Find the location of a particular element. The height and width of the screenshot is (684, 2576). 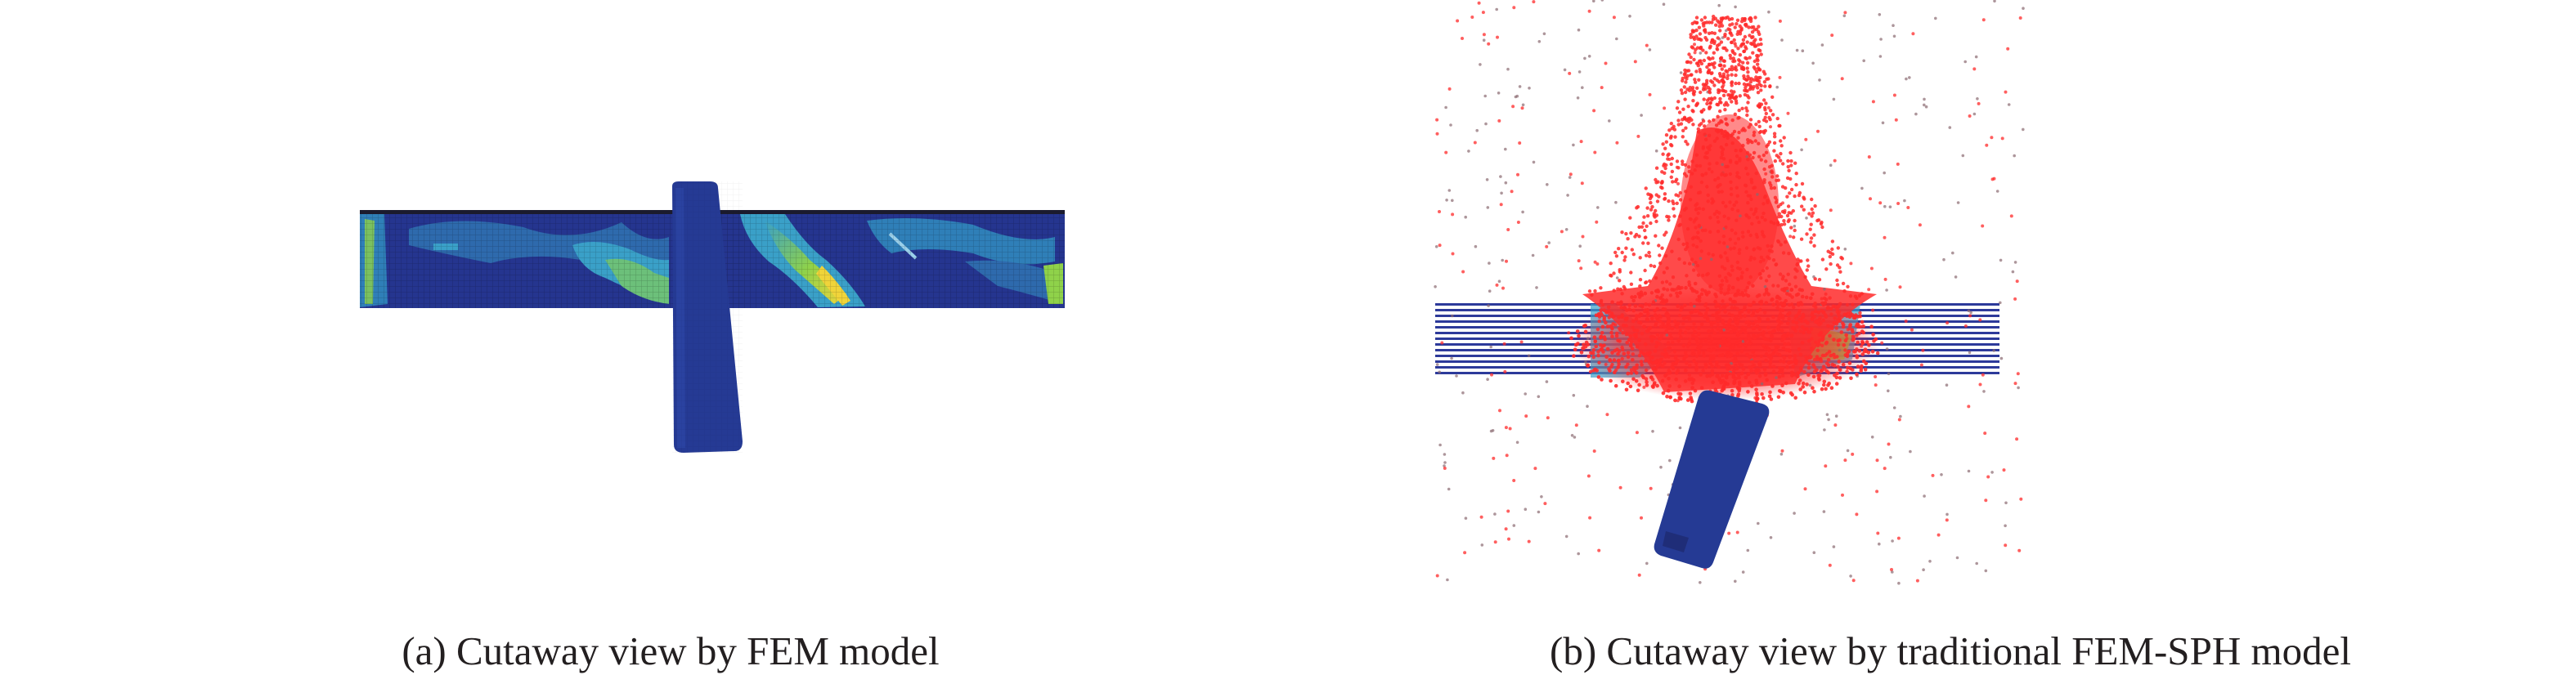

fem-cutaway-image is located at coordinates (712, 317).